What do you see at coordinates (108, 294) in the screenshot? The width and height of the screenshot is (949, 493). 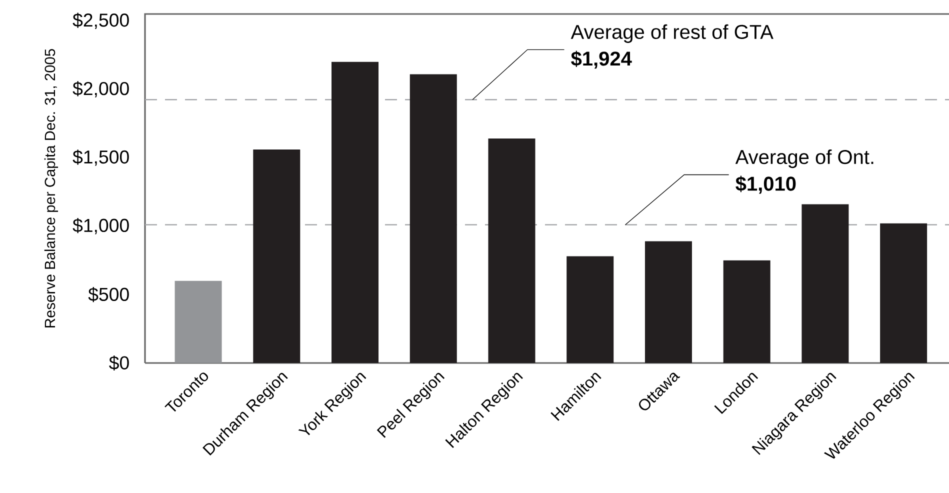 I see `y-tick-label: $500` at bounding box center [108, 294].